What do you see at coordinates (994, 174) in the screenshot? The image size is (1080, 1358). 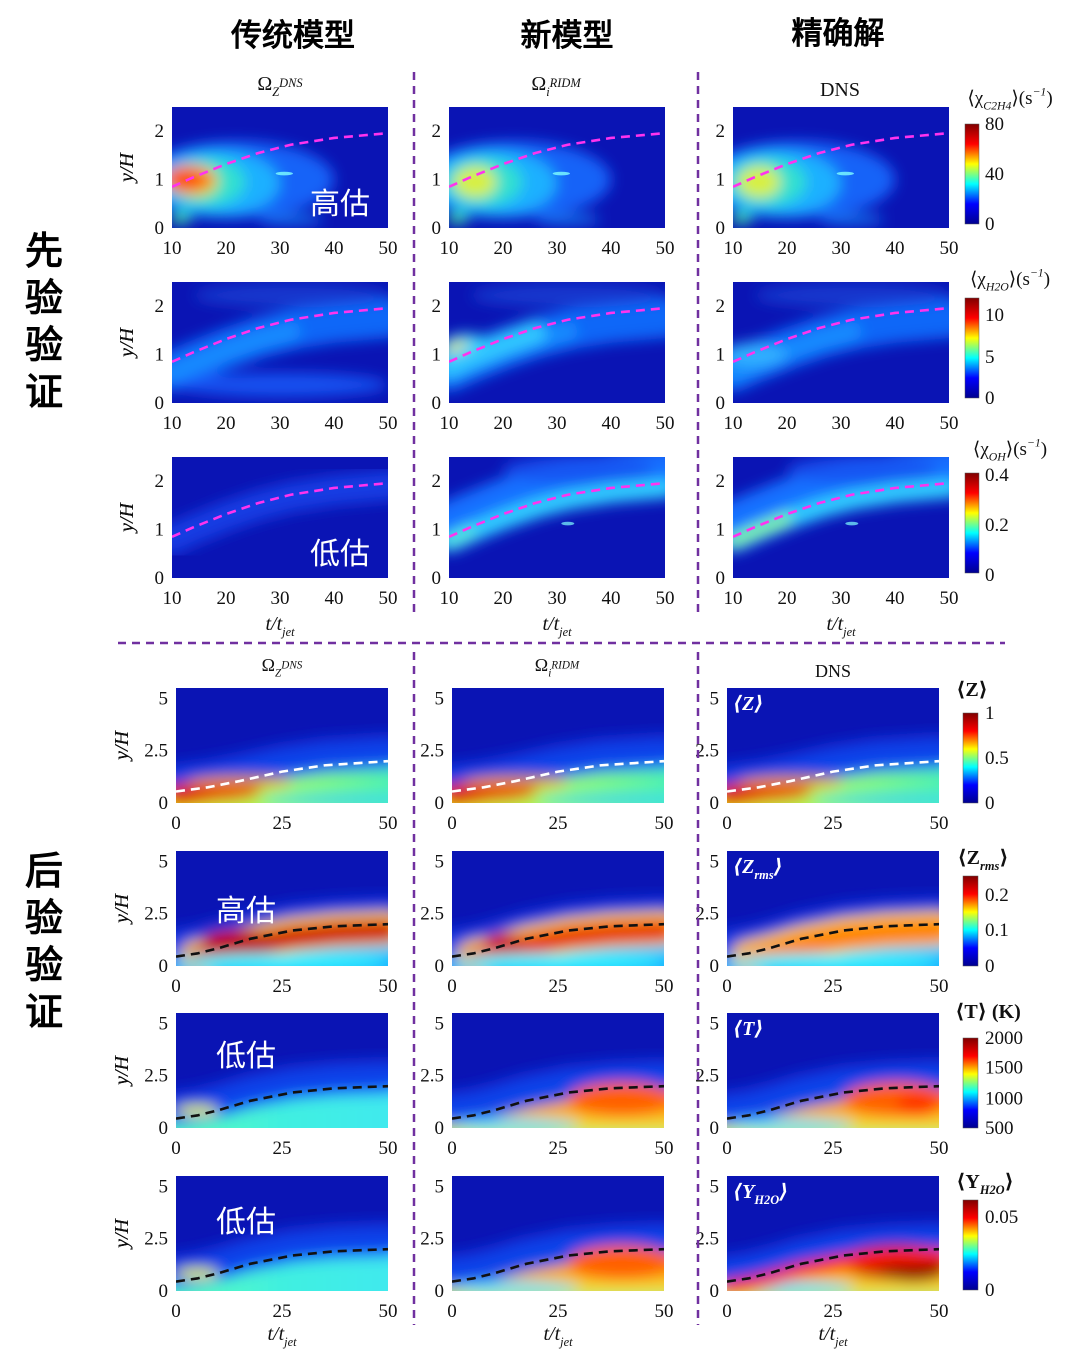 I see `colorbar-tick: 40` at bounding box center [994, 174].